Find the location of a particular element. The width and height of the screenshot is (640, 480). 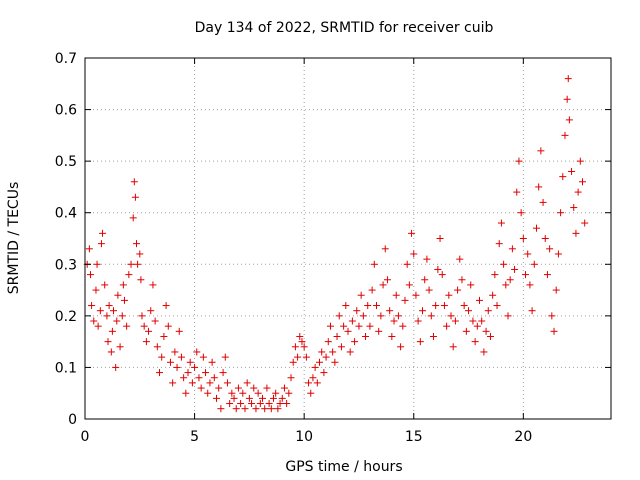

x-tick-label: 5 is located at coordinates (194, 437).